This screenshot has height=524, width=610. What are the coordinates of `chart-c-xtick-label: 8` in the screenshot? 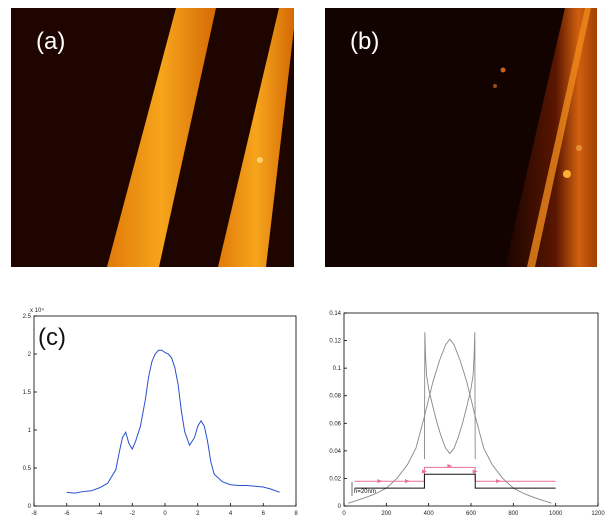 It's located at (296, 514).